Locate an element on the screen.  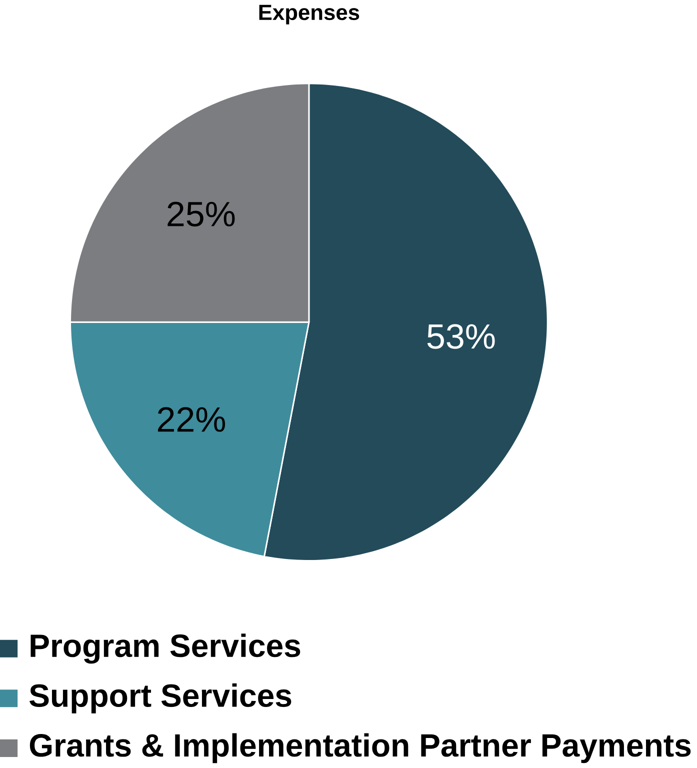
data-label: 25% is located at coordinates (201, 214).